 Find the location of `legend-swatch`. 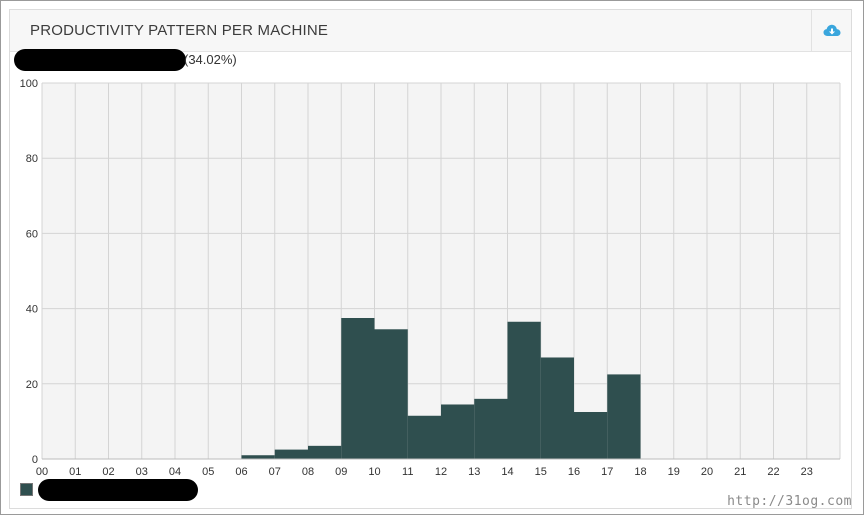

legend-swatch is located at coordinates (26, 489).